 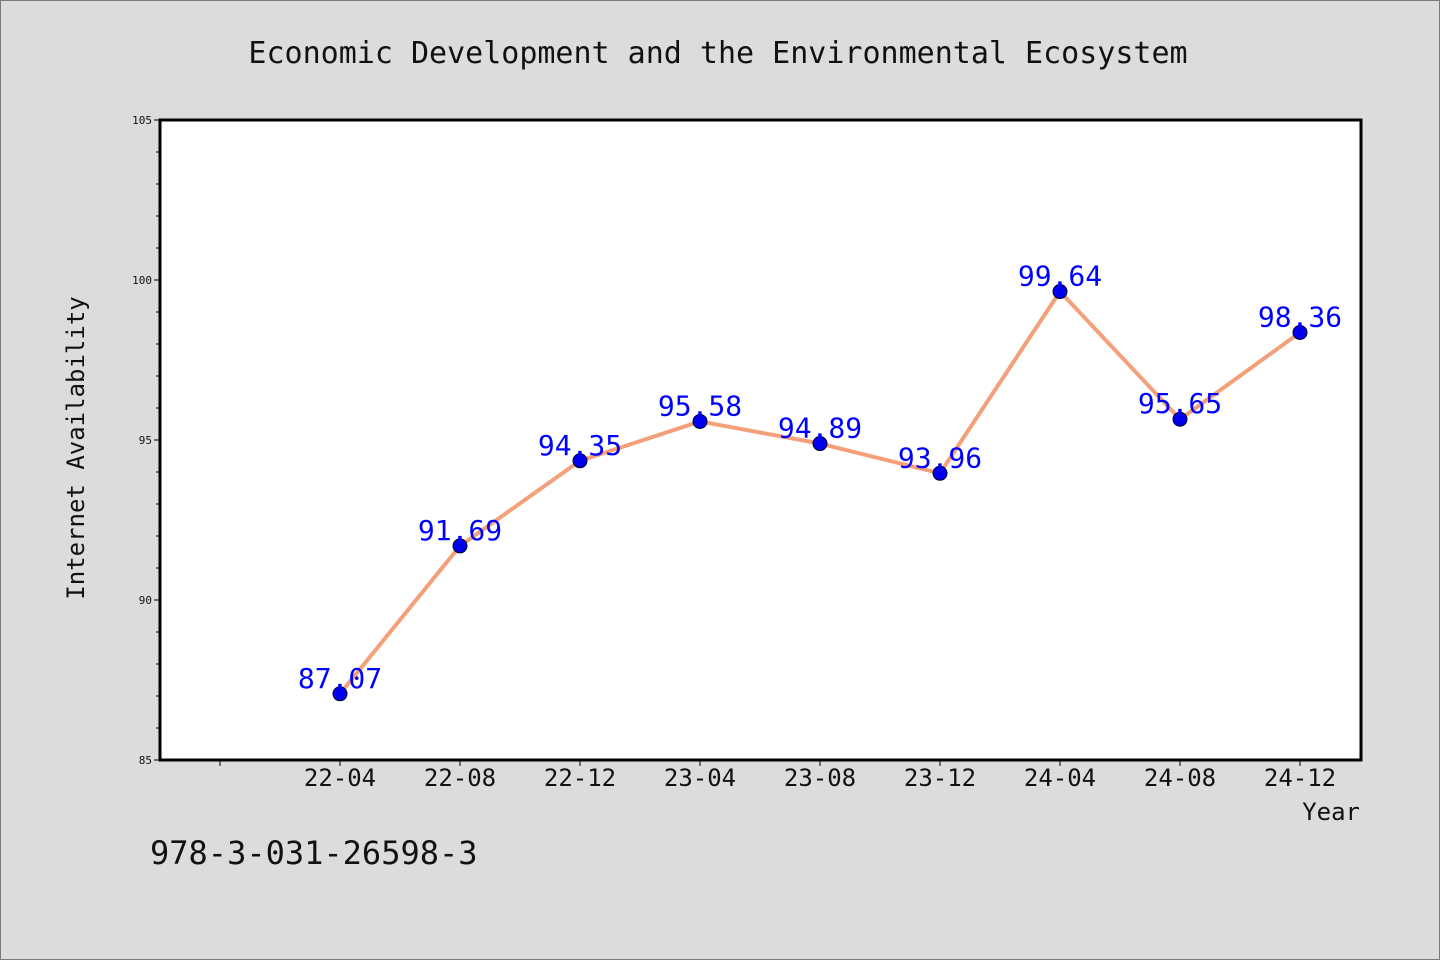 I want to click on y-axis: 85 90 95 100 105, so click(x=146, y=440).